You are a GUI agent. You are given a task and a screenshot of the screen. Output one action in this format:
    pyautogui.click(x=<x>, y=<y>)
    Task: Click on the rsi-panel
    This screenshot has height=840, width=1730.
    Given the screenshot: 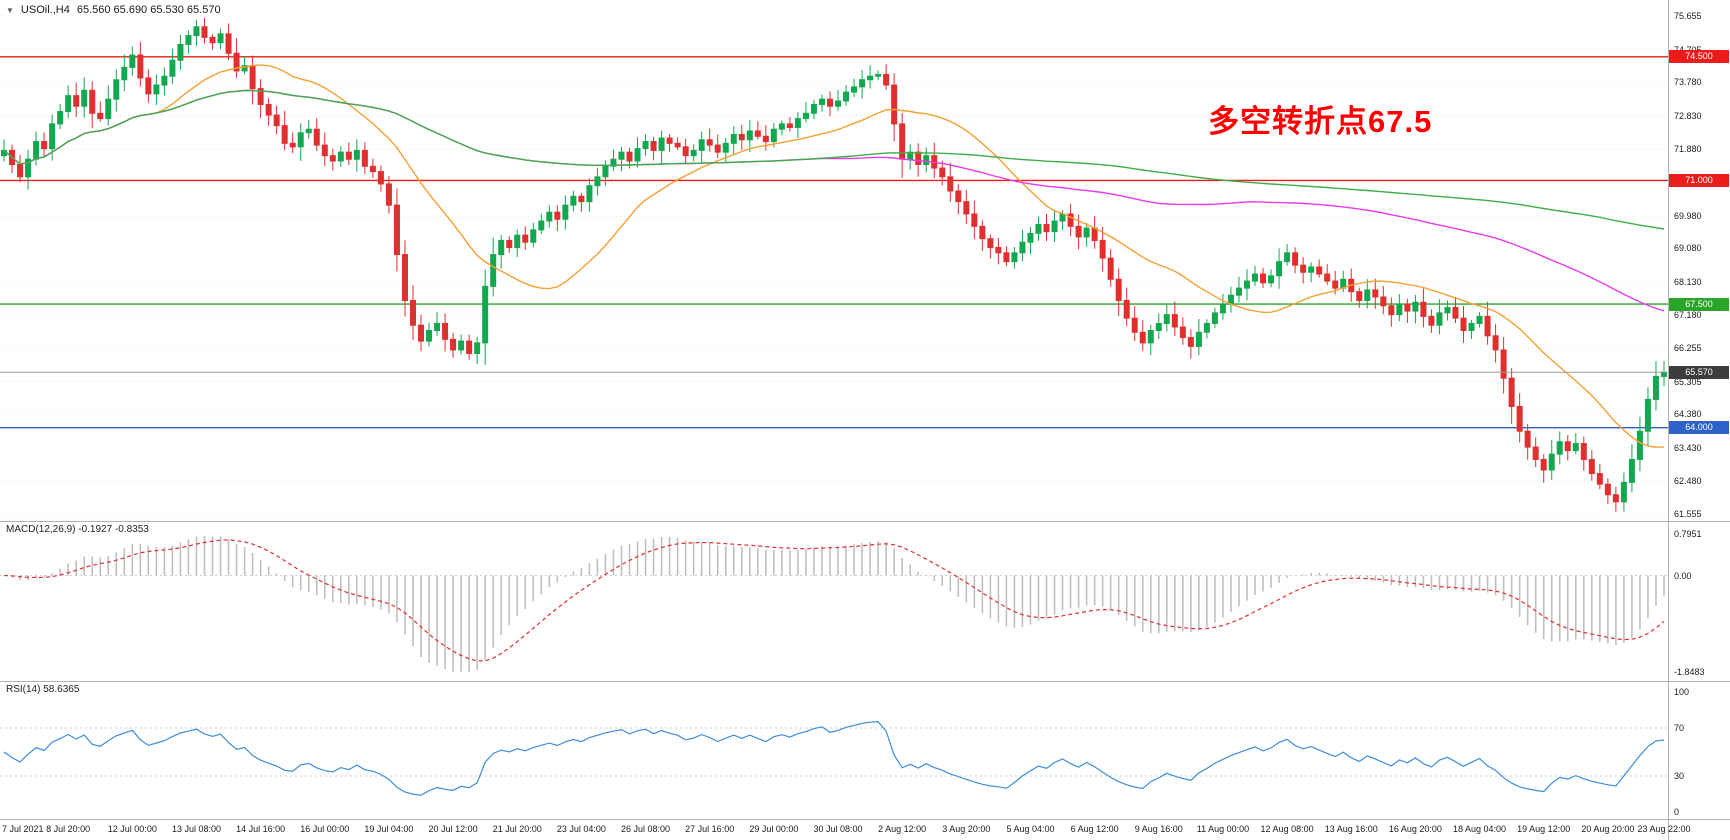 What is the action you would take?
    pyautogui.click(x=834, y=758)
    